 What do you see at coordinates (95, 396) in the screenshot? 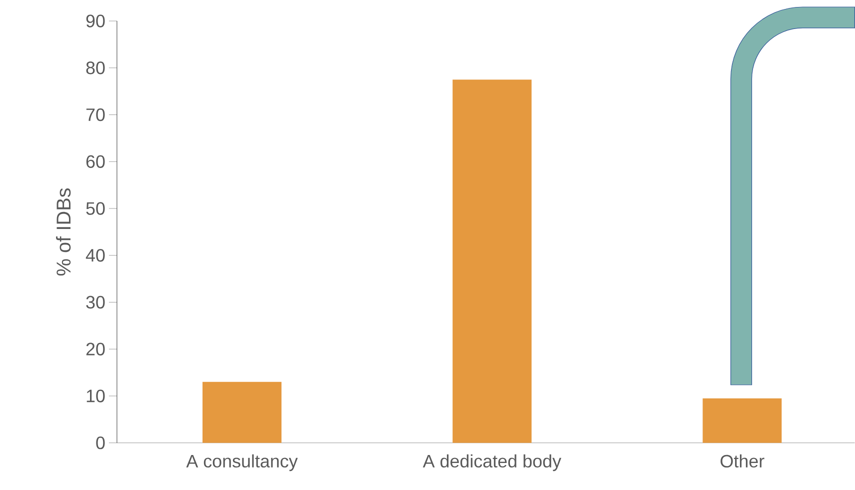
I see `y-tick-label: 10` at bounding box center [95, 396].